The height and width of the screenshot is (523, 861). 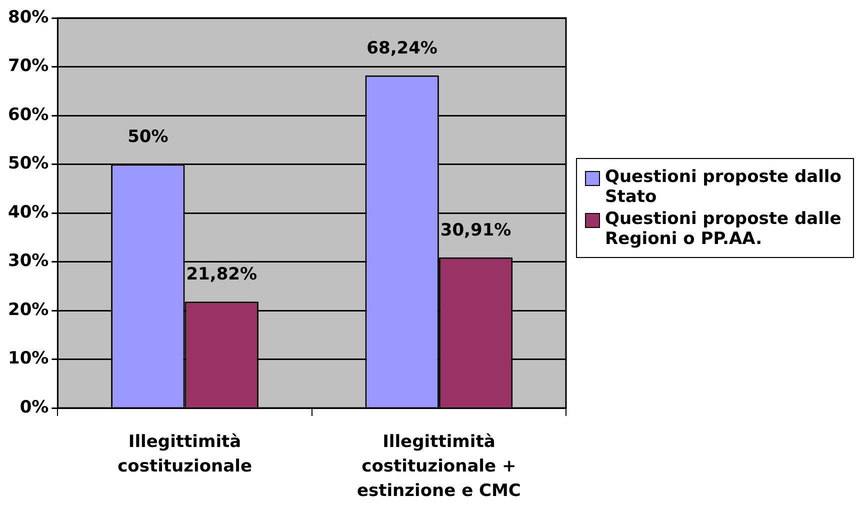 What do you see at coordinates (723, 187) in the screenshot?
I see `legend-label: Questioni proposte dallo Stato` at bounding box center [723, 187].